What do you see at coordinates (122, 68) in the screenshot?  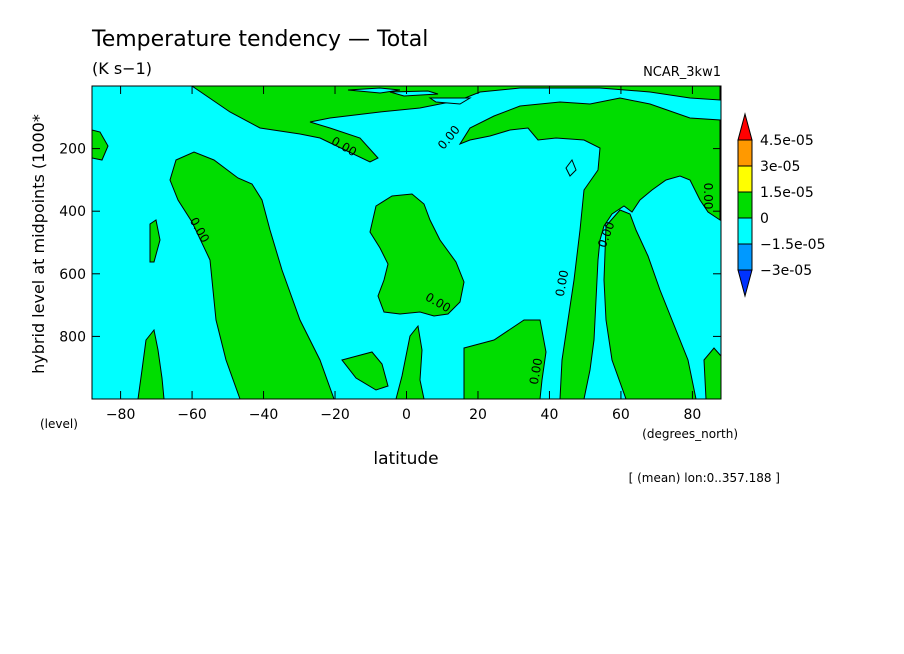 I see `chart-units: (K s−1)` at bounding box center [122, 68].